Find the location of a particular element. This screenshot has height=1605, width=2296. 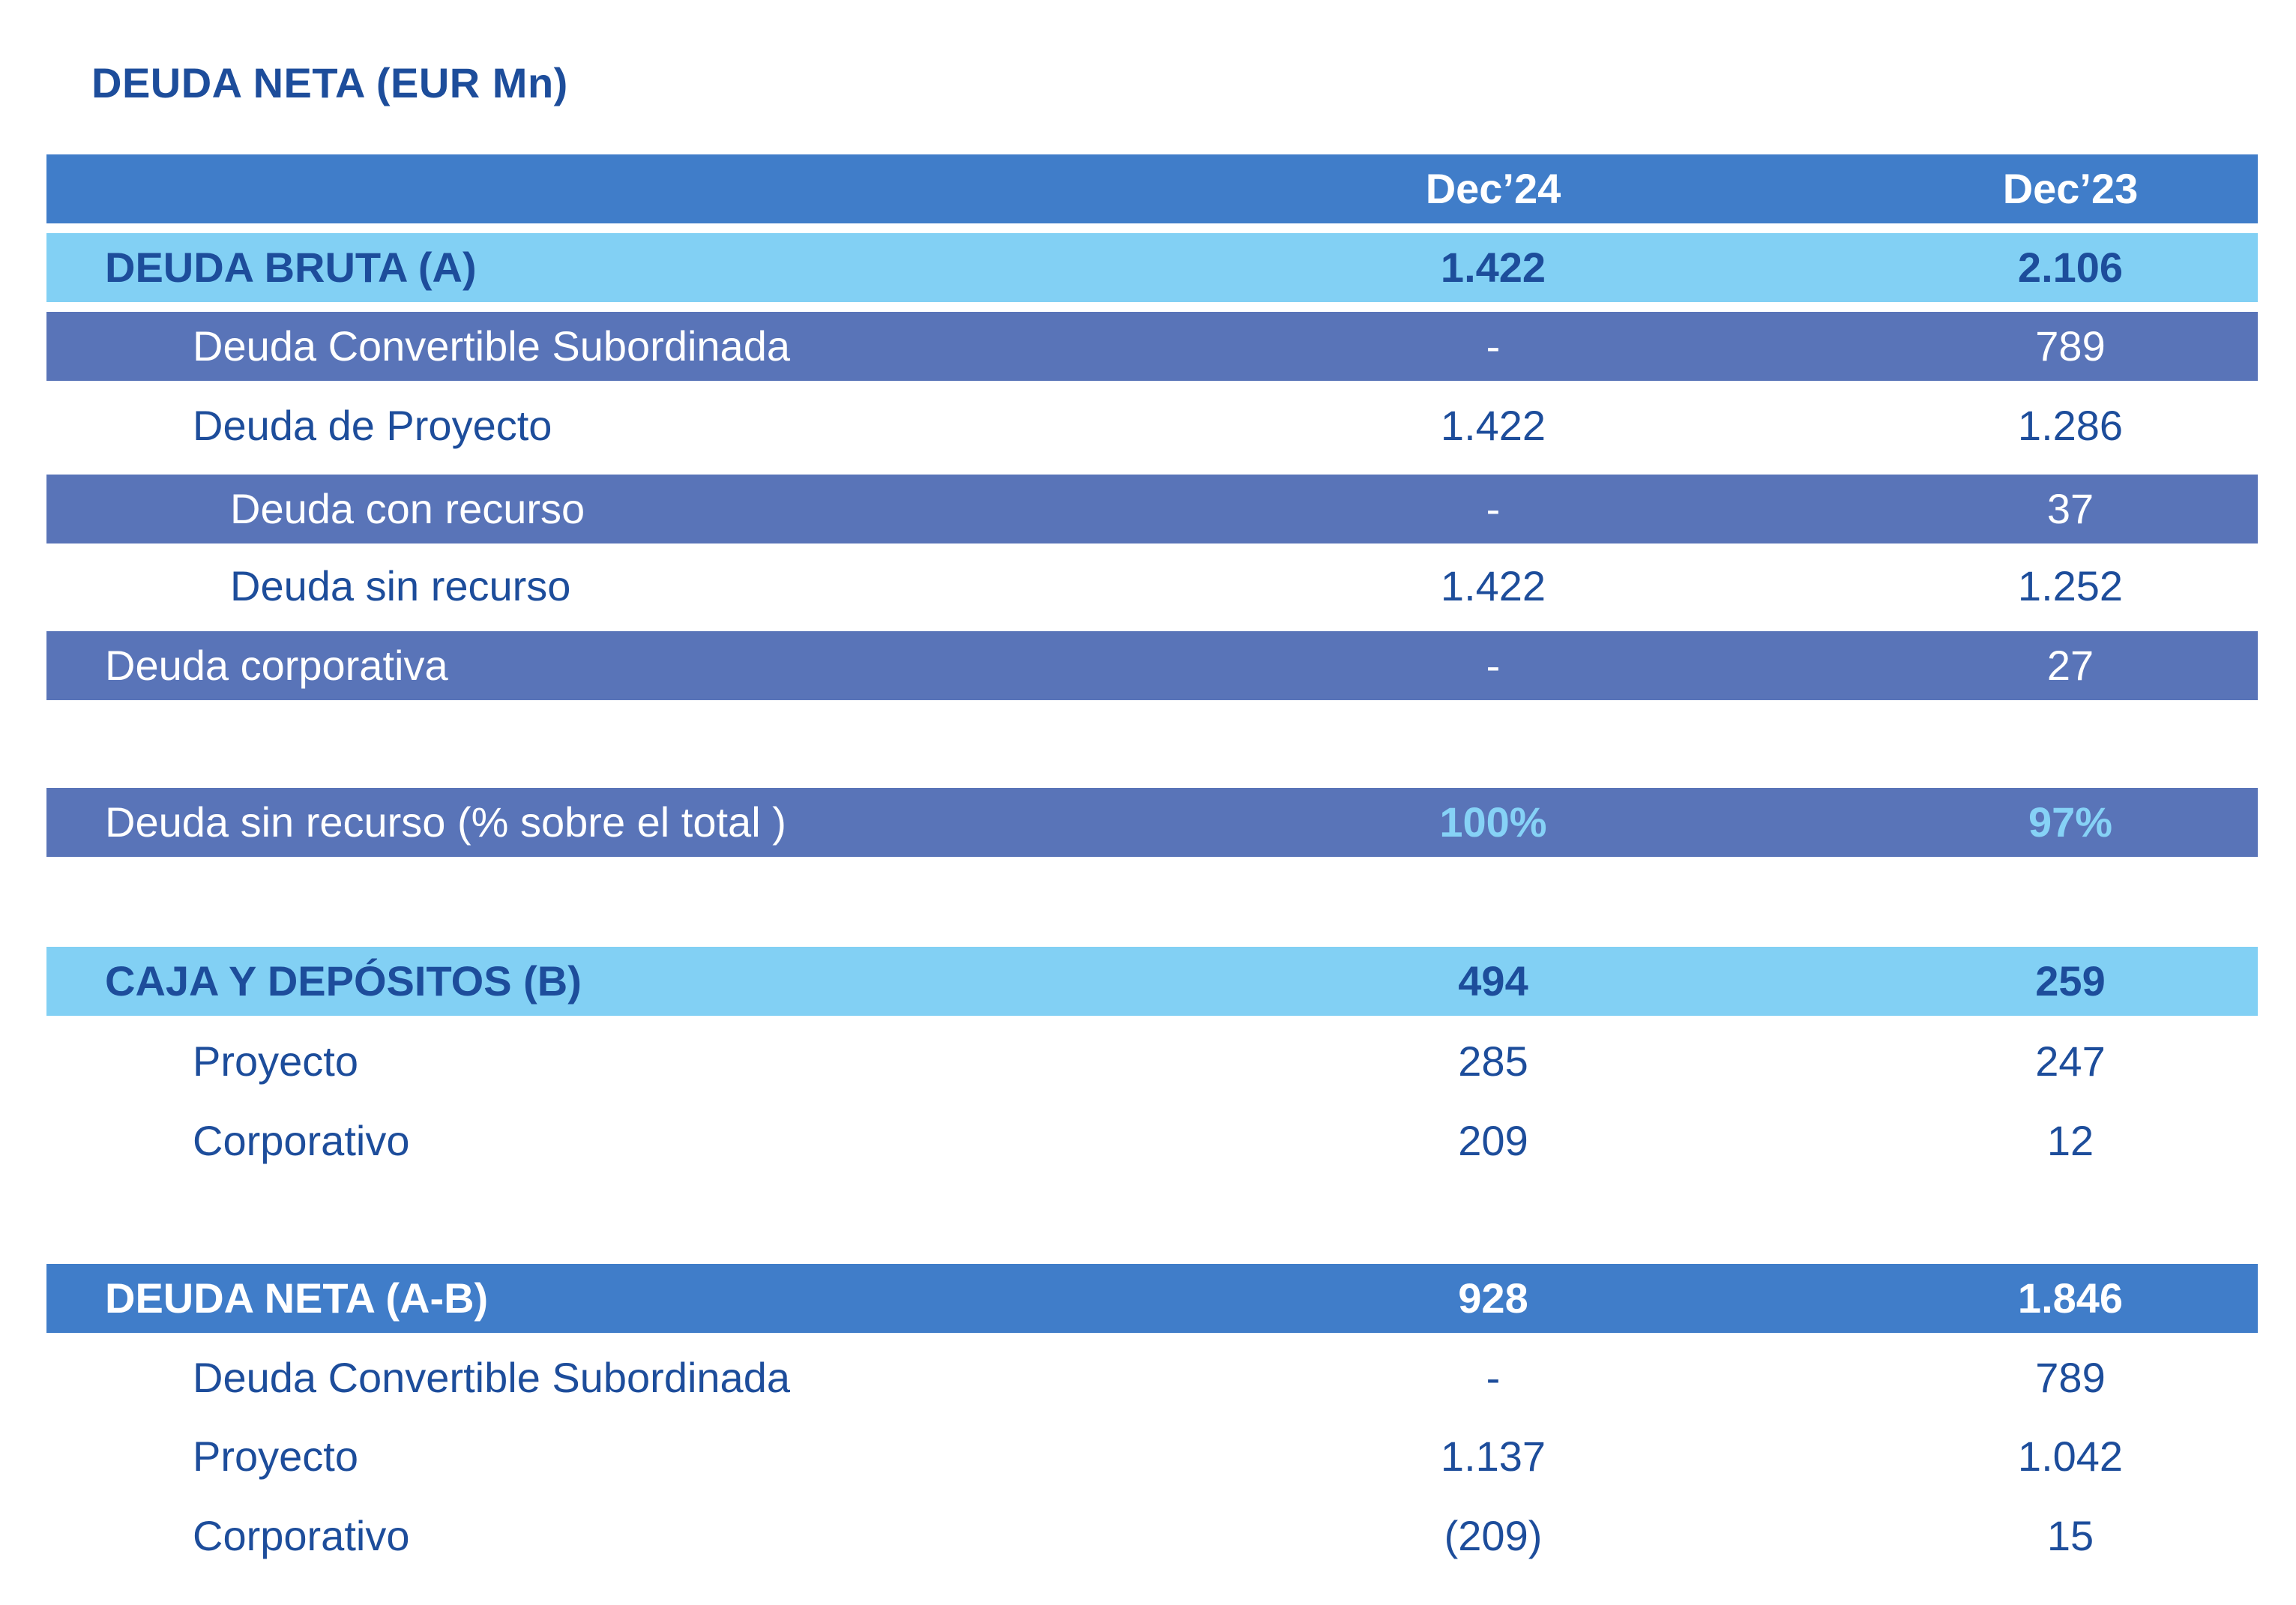

table-row: Deuda de Proyecto 1.422 1.286 is located at coordinates (1152, 425).